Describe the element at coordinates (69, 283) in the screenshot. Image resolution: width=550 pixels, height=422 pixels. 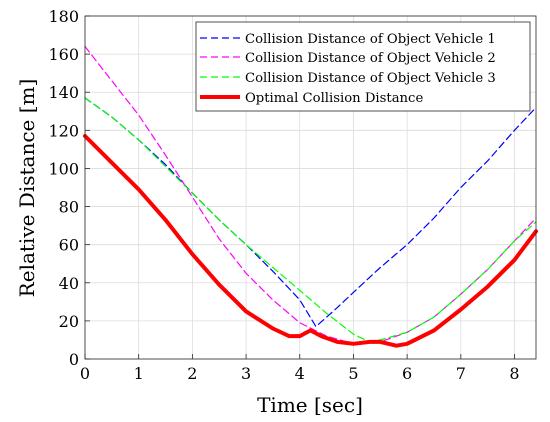
I see `y-tick-label: 40` at that location.